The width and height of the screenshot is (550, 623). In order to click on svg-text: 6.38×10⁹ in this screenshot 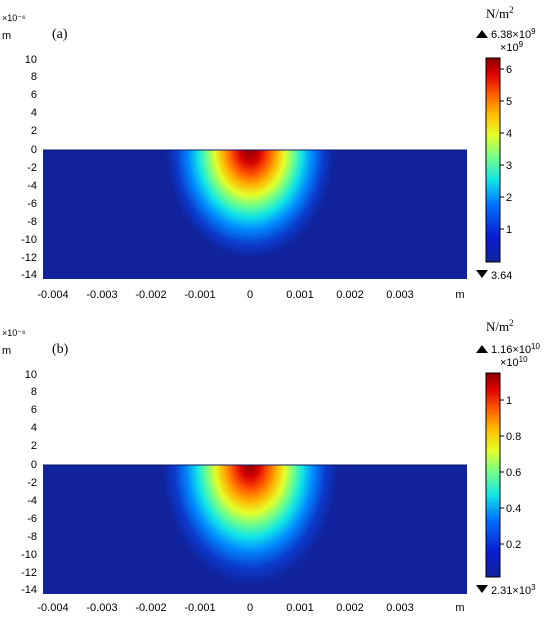, I will do `click(513, 34)`.